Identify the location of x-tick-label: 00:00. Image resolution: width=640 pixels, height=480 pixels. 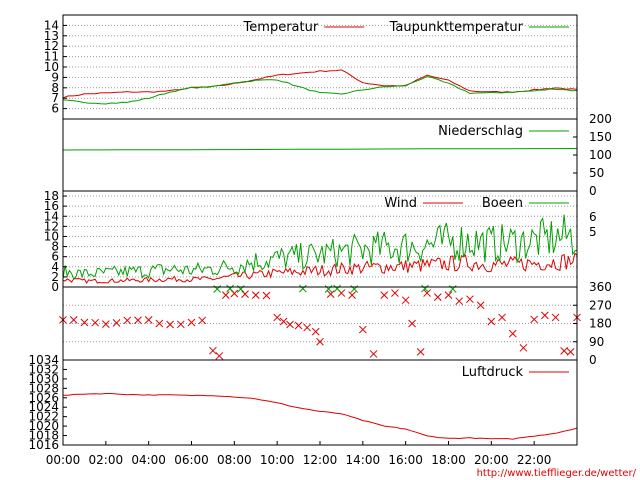
(63, 460).